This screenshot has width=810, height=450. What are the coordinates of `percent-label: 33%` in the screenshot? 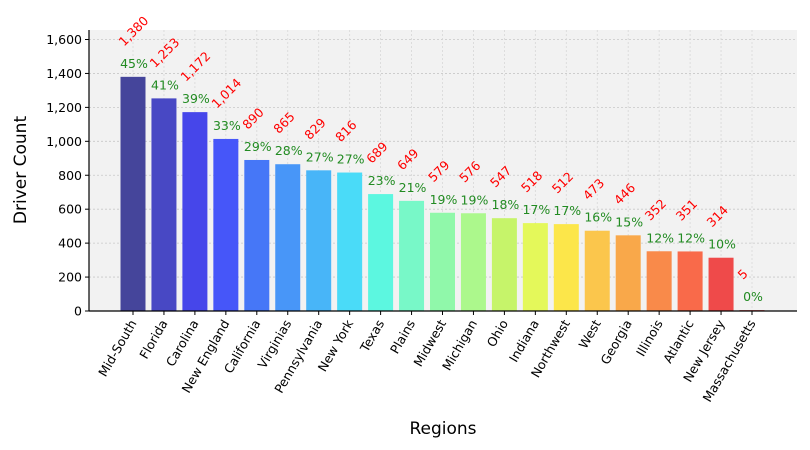 It's located at (227, 125).